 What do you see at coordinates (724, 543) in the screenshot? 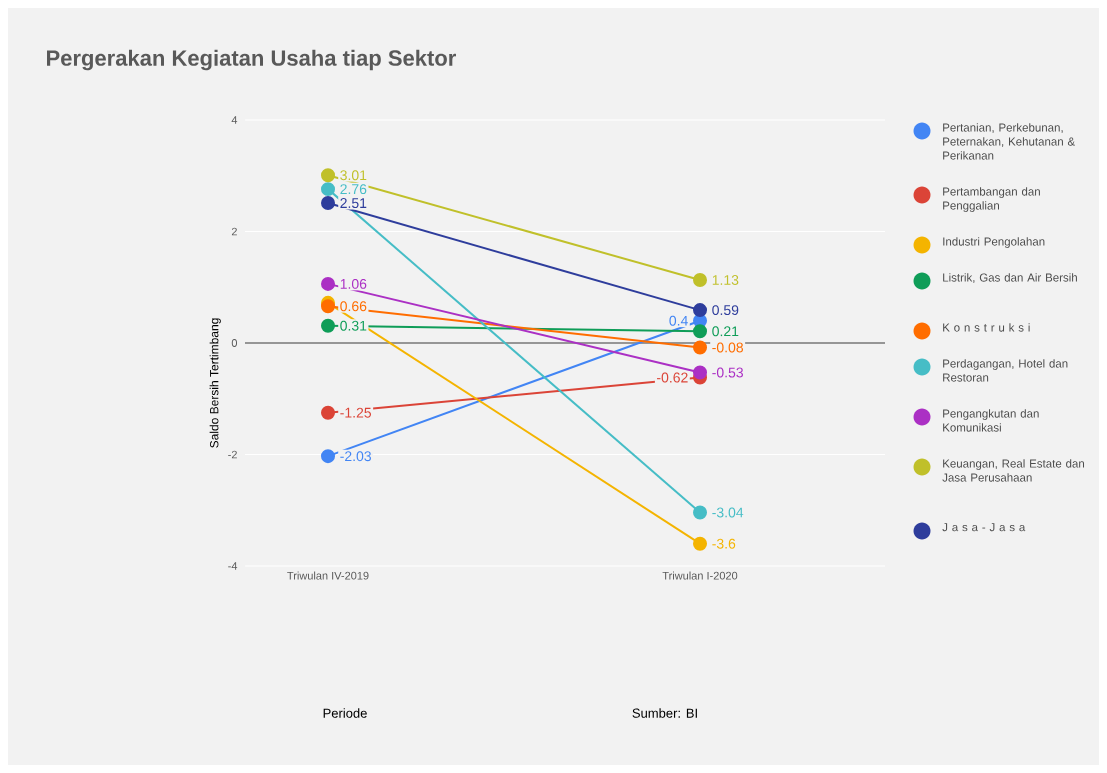
I see `data-label: -3.6` at bounding box center [724, 543].